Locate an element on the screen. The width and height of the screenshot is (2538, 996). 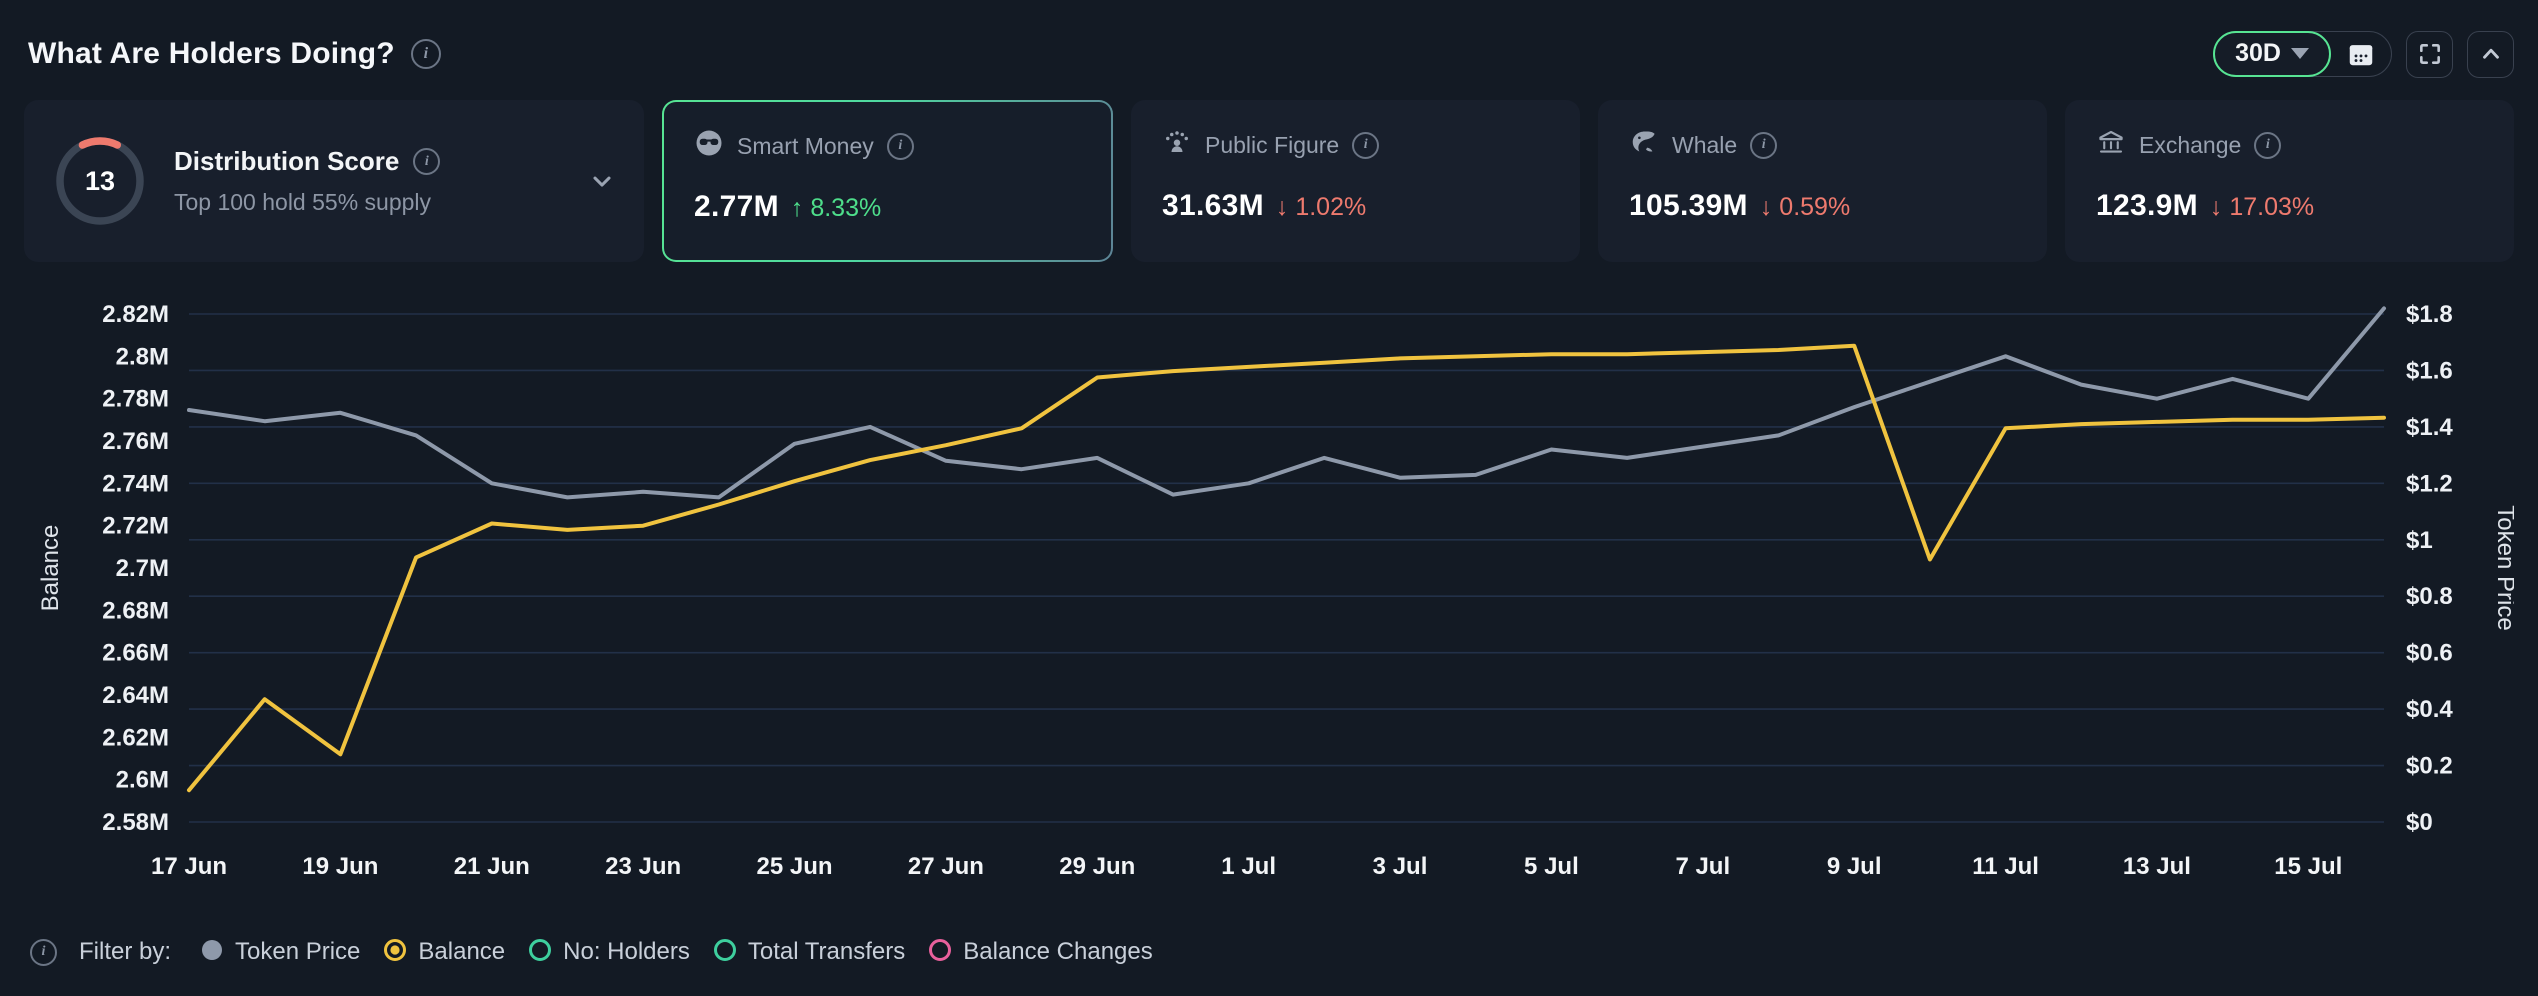
x-axis-tick: 19 Jun is located at coordinates (340, 866).